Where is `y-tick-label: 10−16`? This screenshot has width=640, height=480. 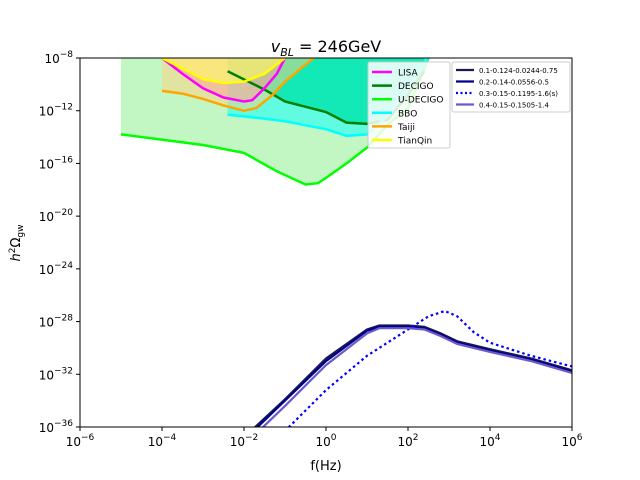
y-tick-label: 10−16 is located at coordinates (56, 163).